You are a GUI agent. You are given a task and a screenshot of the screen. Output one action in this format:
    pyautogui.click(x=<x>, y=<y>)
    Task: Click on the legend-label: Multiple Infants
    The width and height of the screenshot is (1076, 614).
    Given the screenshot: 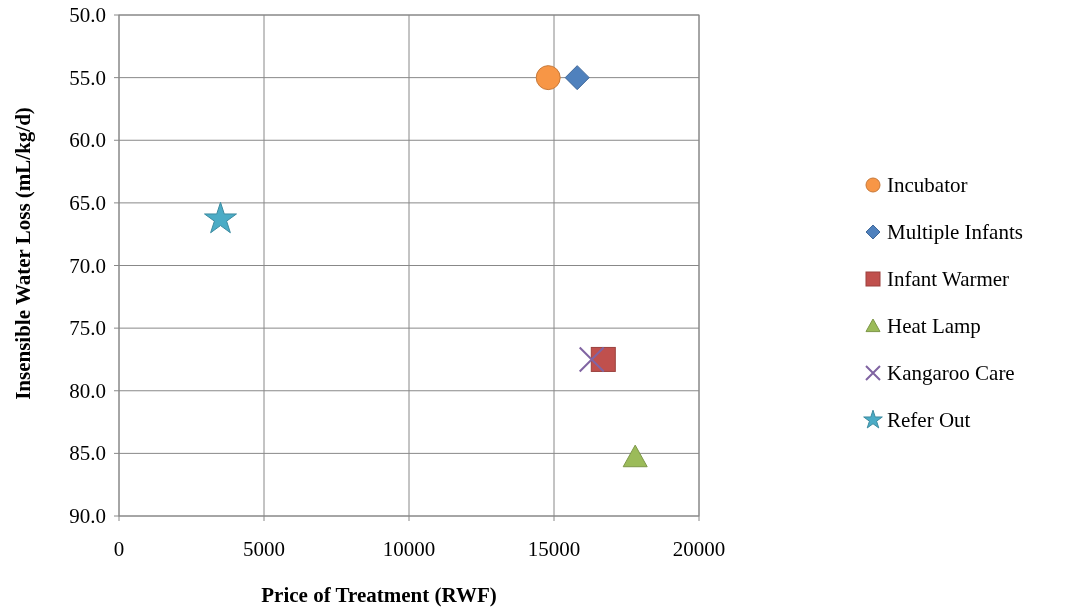 What is the action you would take?
    pyautogui.click(x=955, y=232)
    